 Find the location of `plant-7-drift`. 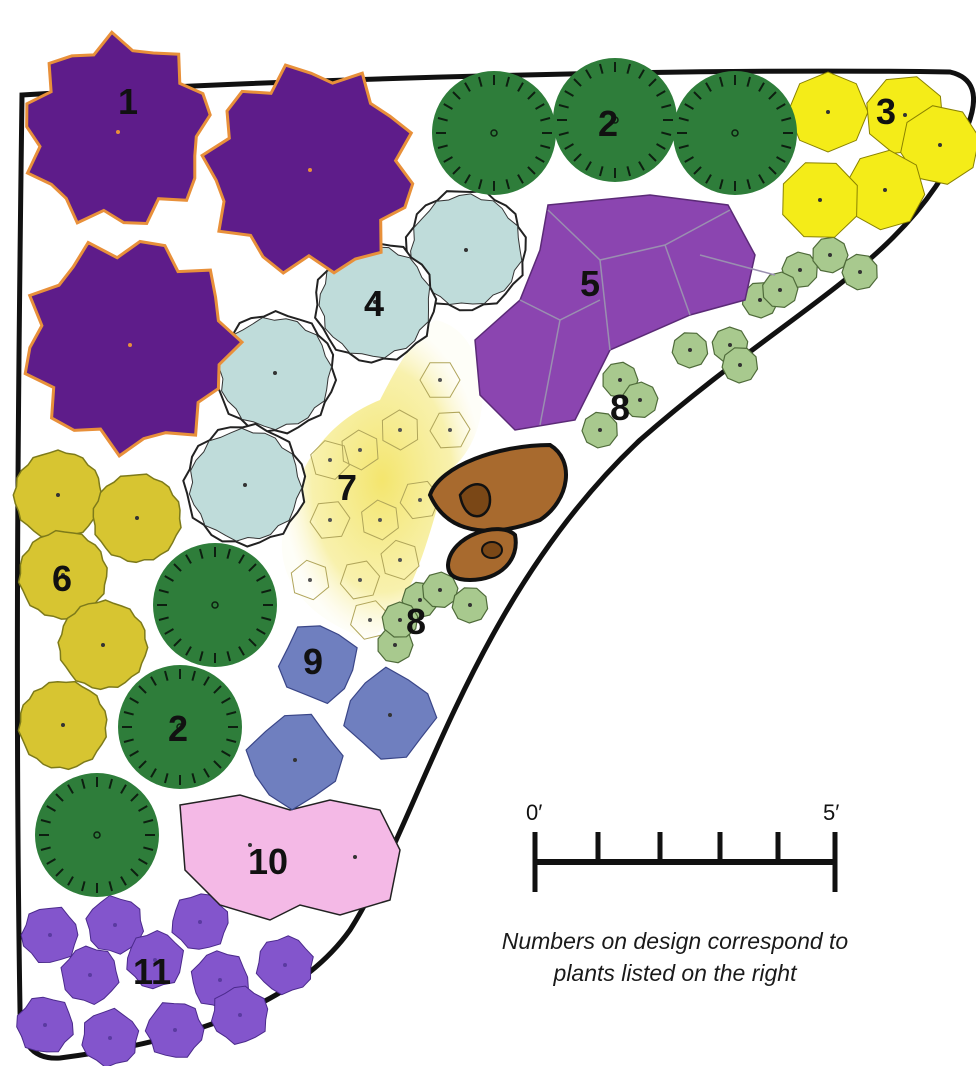

plant-7-drift is located at coordinates (382, 480).